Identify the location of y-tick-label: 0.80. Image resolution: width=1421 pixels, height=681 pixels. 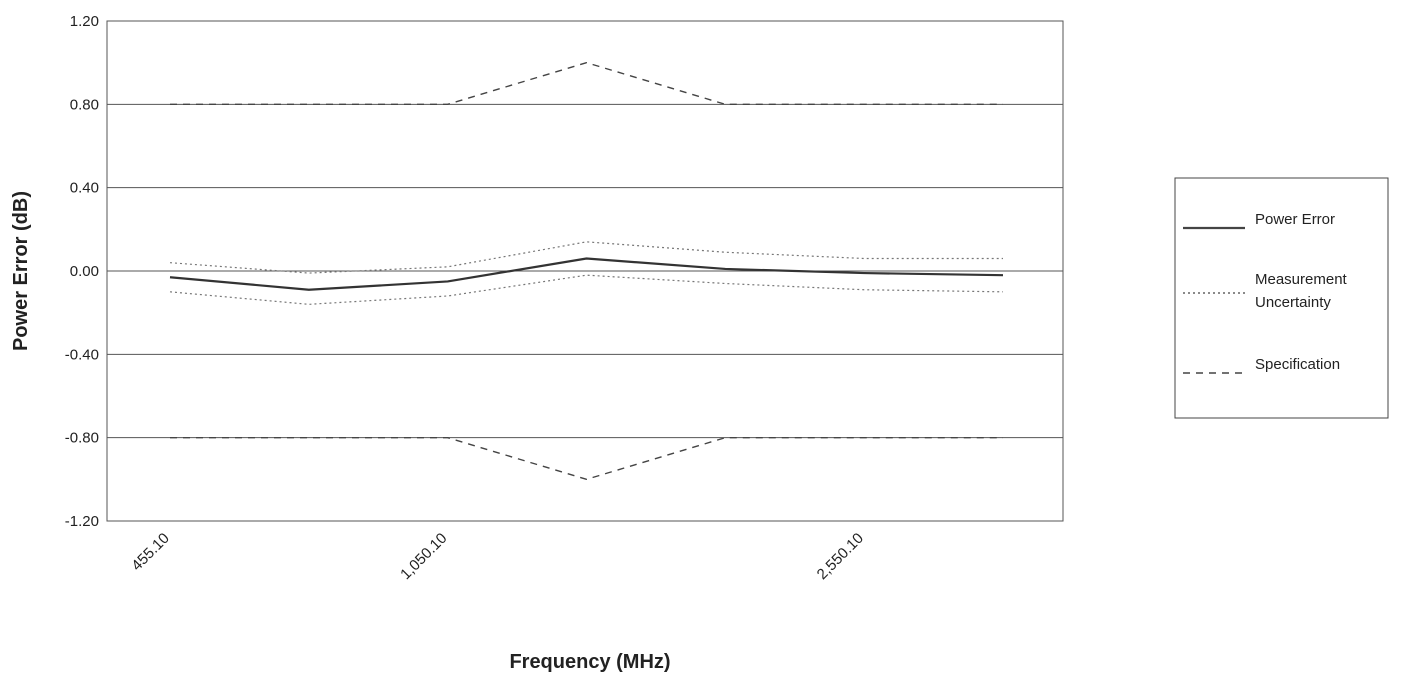
(84, 104).